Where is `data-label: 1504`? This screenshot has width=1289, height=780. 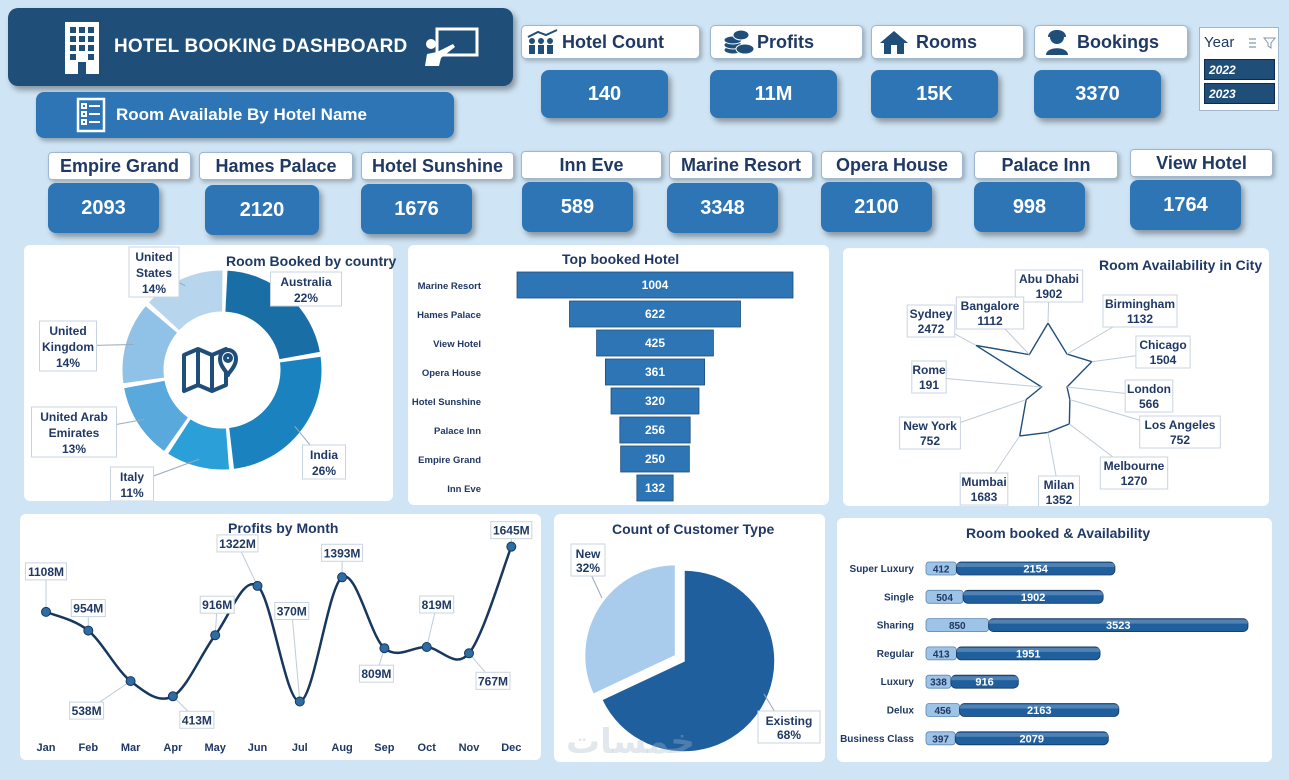 data-label: 1504 is located at coordinates (1163, 360).